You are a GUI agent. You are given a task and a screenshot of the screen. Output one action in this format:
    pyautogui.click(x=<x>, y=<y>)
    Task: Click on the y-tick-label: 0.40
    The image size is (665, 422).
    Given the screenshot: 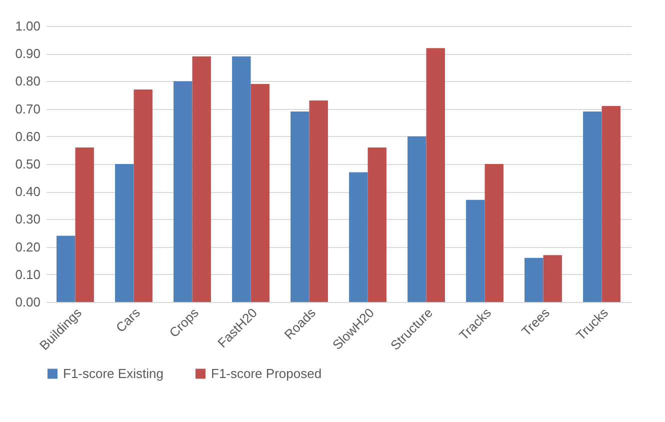 What is the action you would take?
    pyautogui.click(x=27, y=192)
    